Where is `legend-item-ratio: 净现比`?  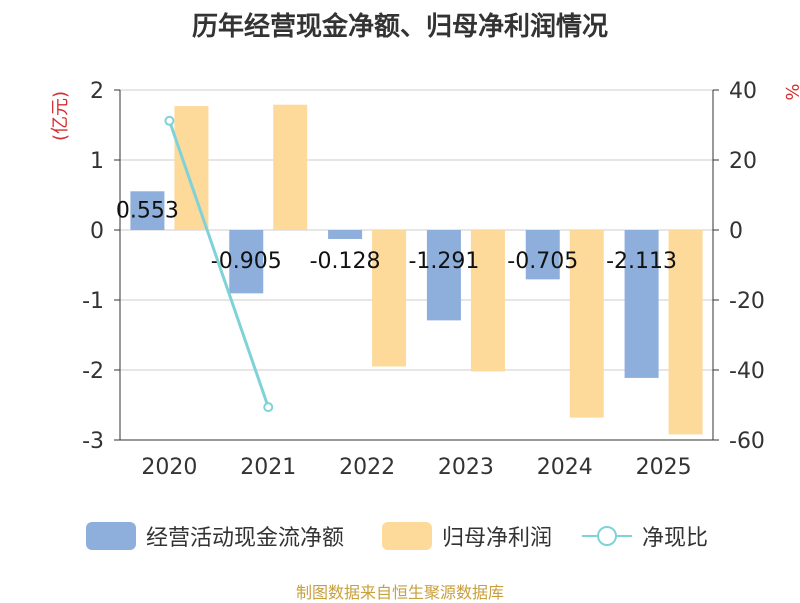 legend-item-ratio: 净现比 is located at coordinates (645, 536).